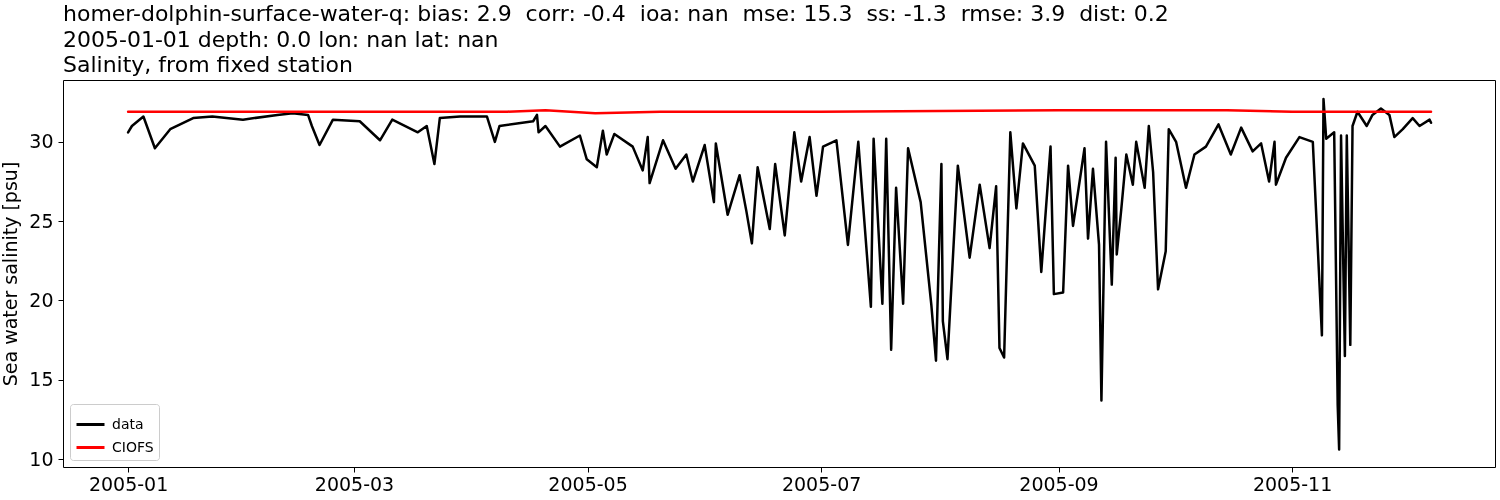  What do you see at coordinates (41, 379) in the screenshot?
I see `y-tick-label: 15` at bounding box center [41, 379].